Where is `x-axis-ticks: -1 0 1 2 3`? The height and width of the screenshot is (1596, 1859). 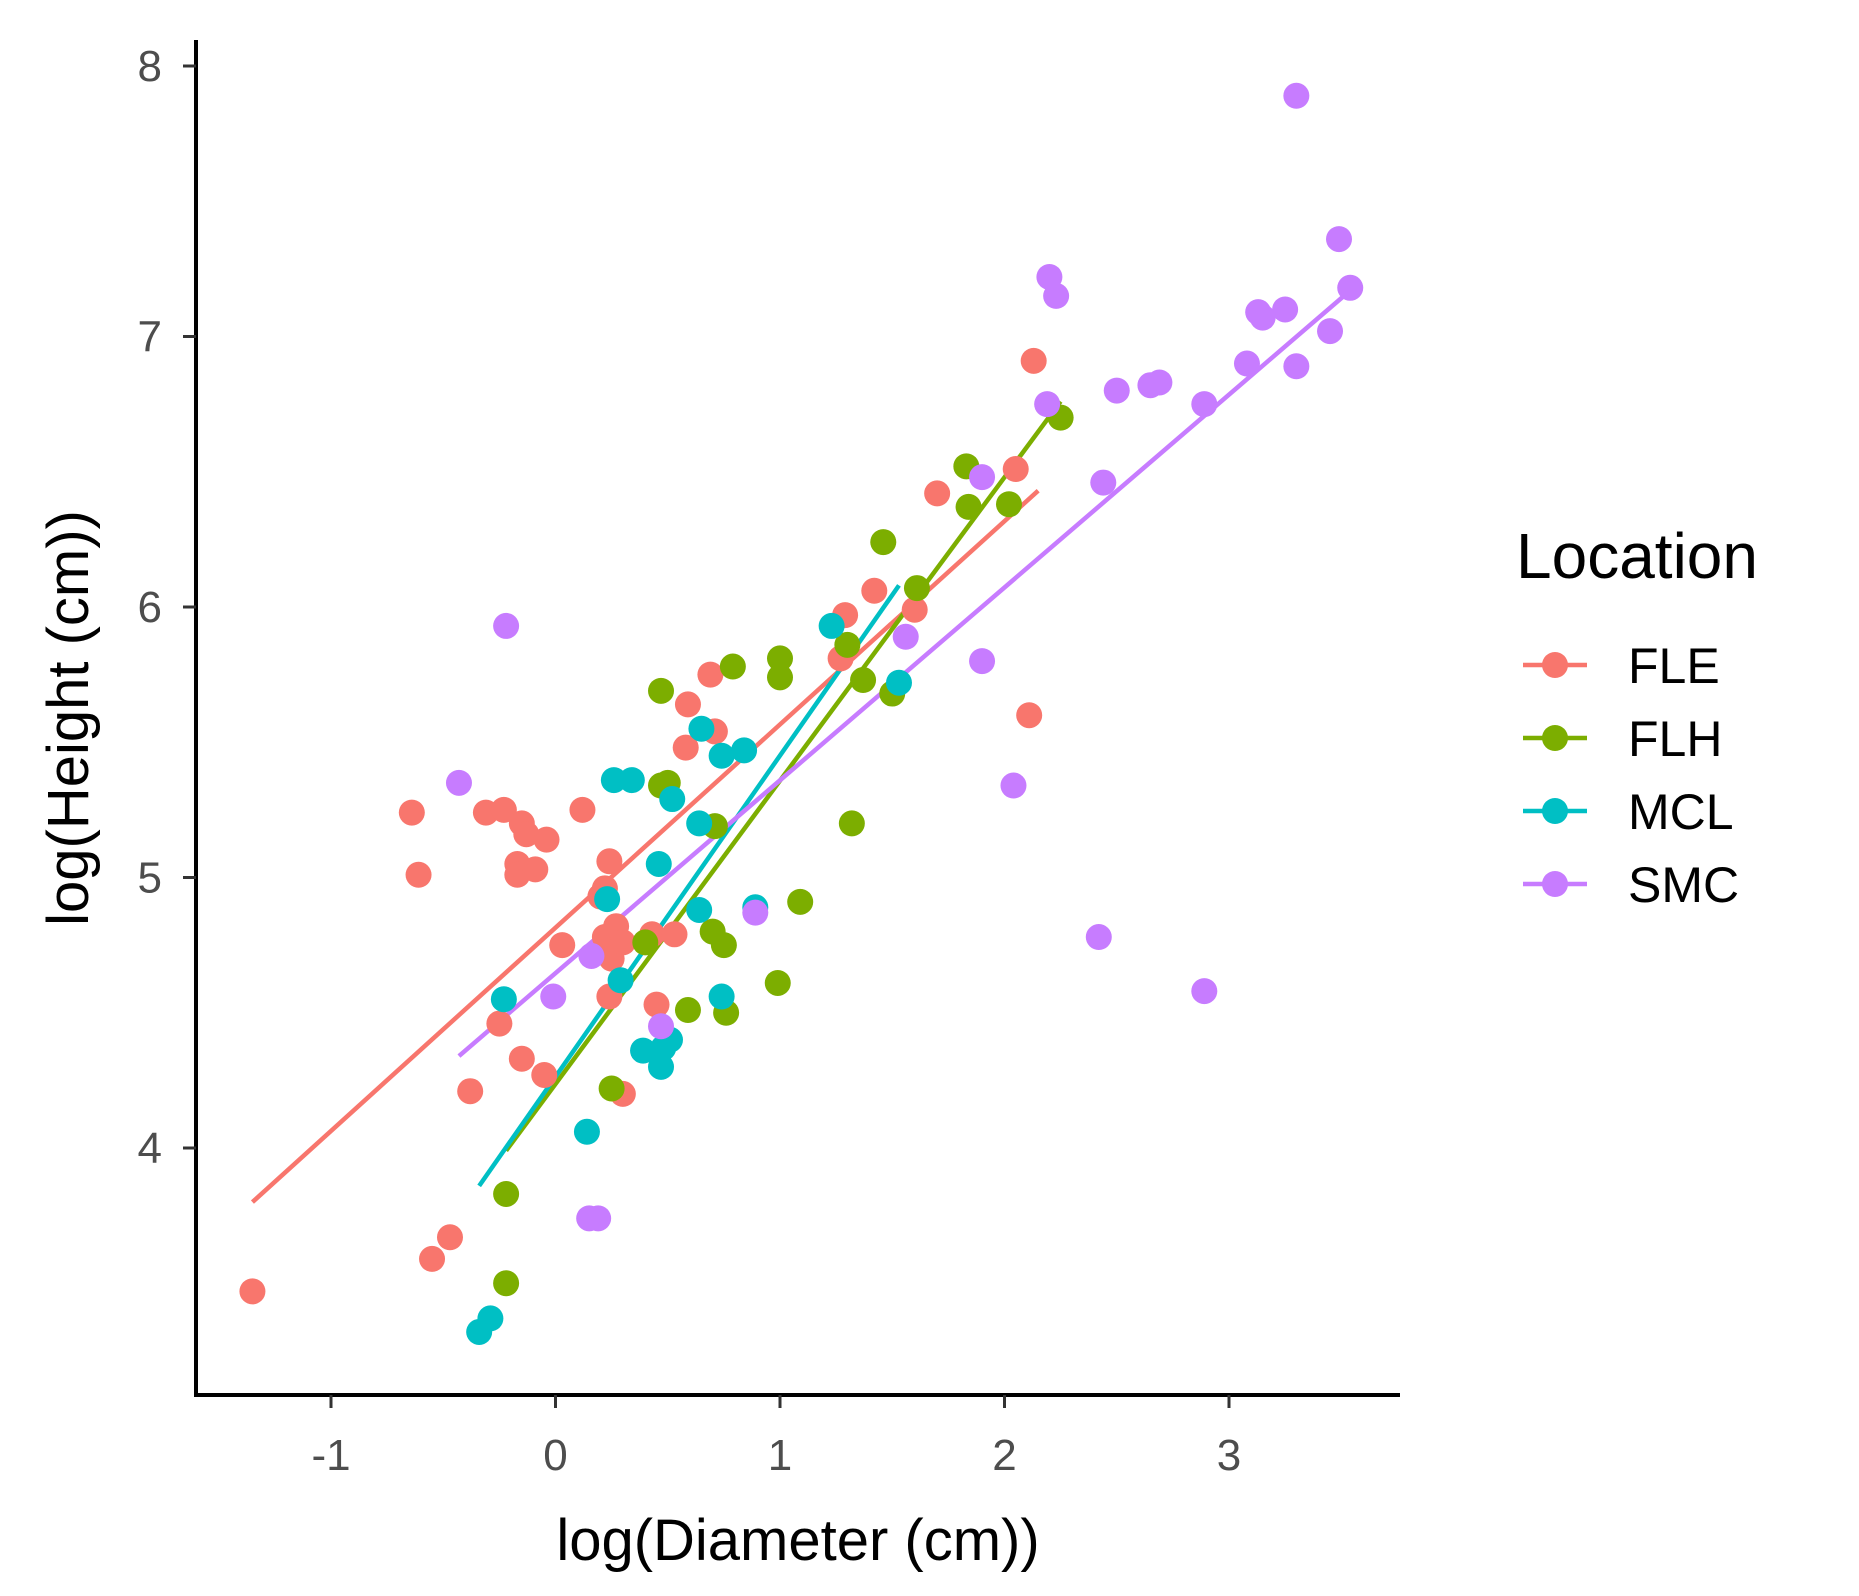
x-axis-ticks: -1 0 1 2 3 is located at coordinates (776, 1437).